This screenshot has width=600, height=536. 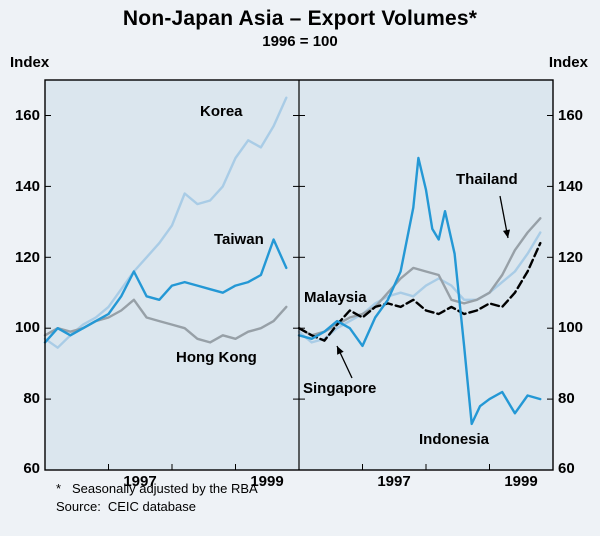 I want to click on series-label-thailand: Thailand, so click(x=487, y=179).